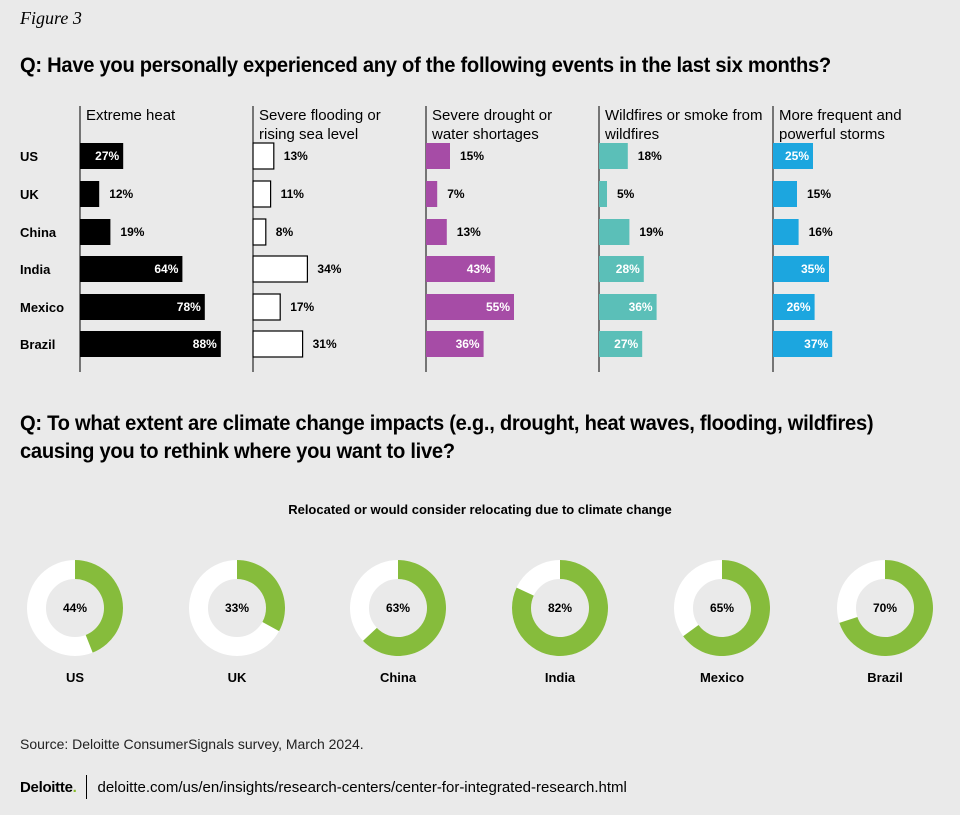  I want to click on value-label-more-frequent-and-powerful-storms-uk: 15%, so click(819, 194).